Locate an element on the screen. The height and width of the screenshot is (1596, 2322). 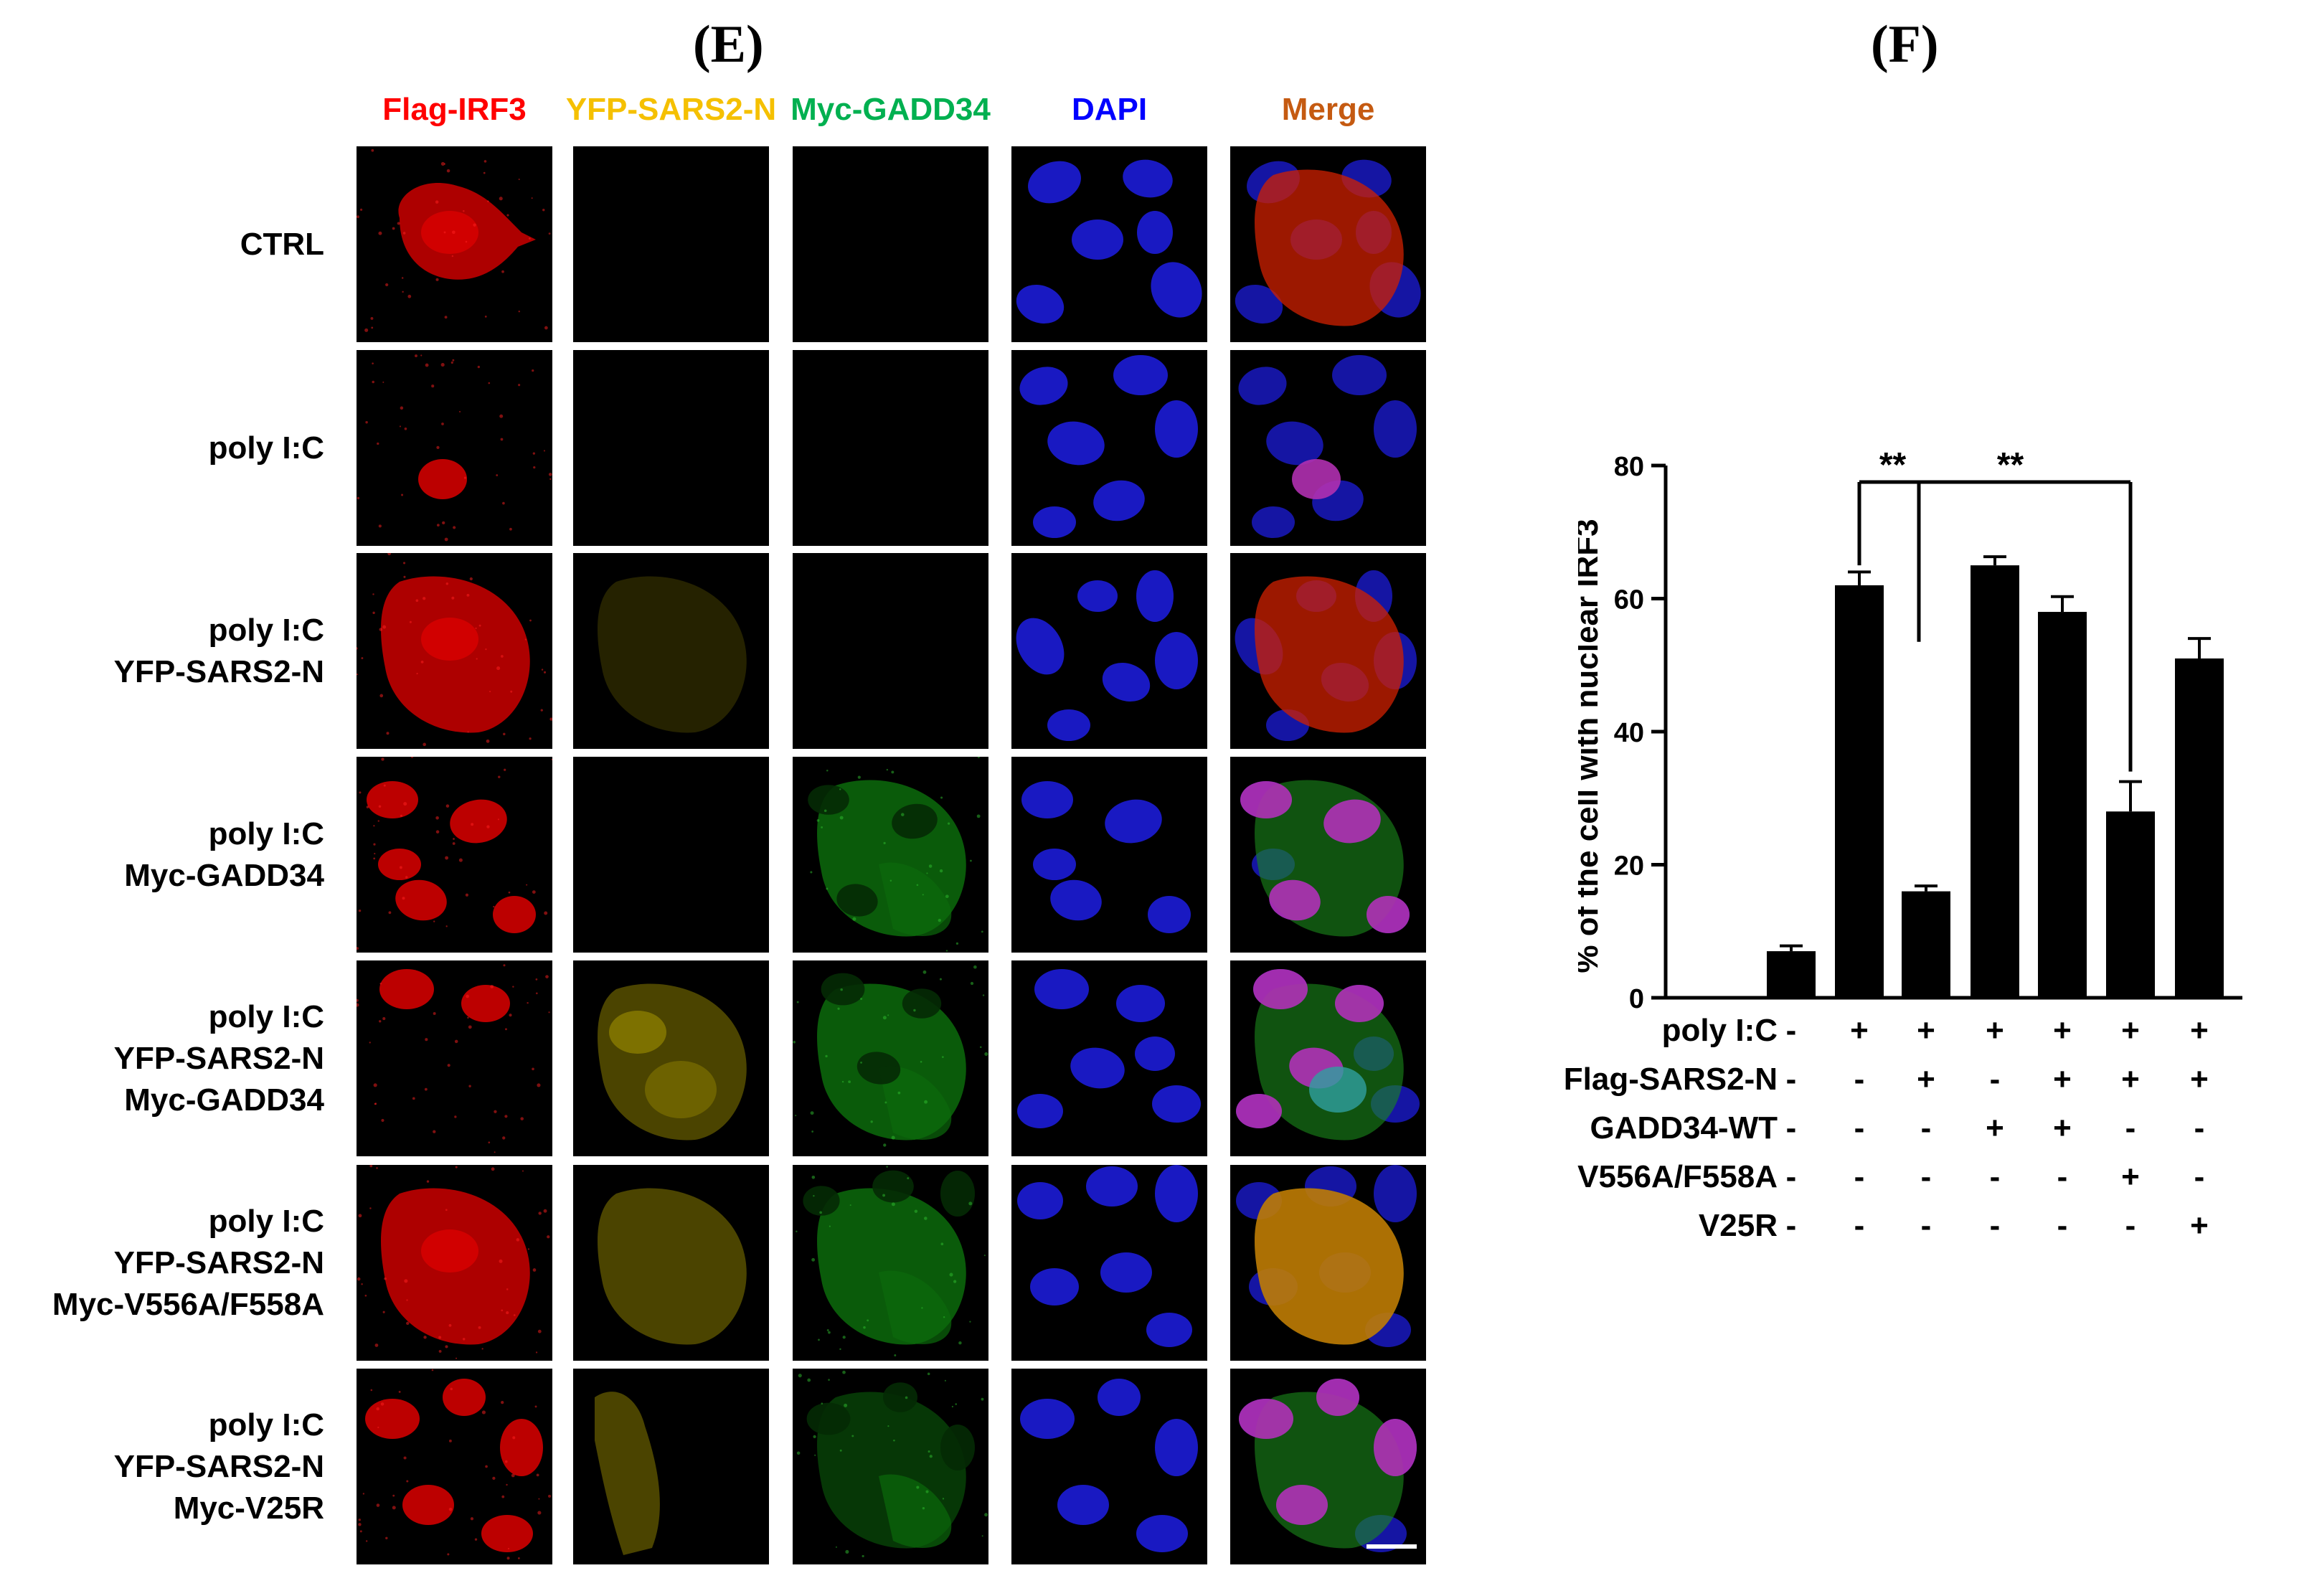
y-tick-label: 80 is located at coordinates (1629, 467).